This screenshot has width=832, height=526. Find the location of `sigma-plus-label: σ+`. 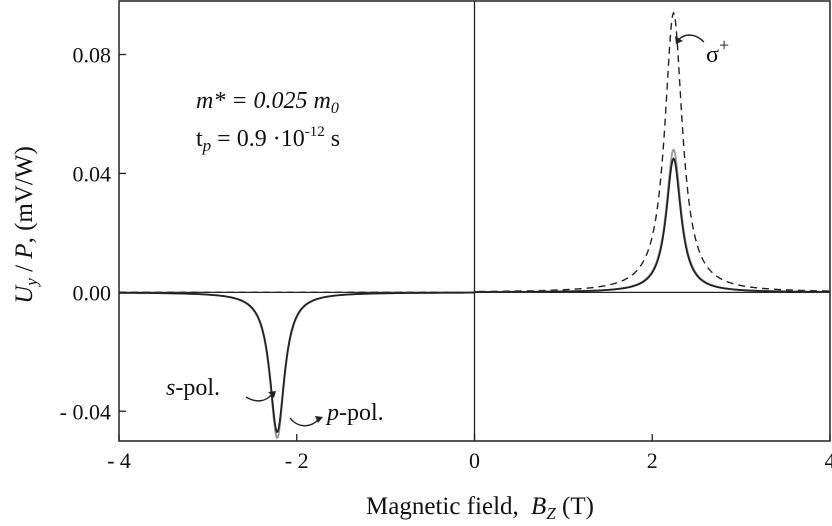

sigma-plus-label: σ+ is located at coordinates (717, 51).